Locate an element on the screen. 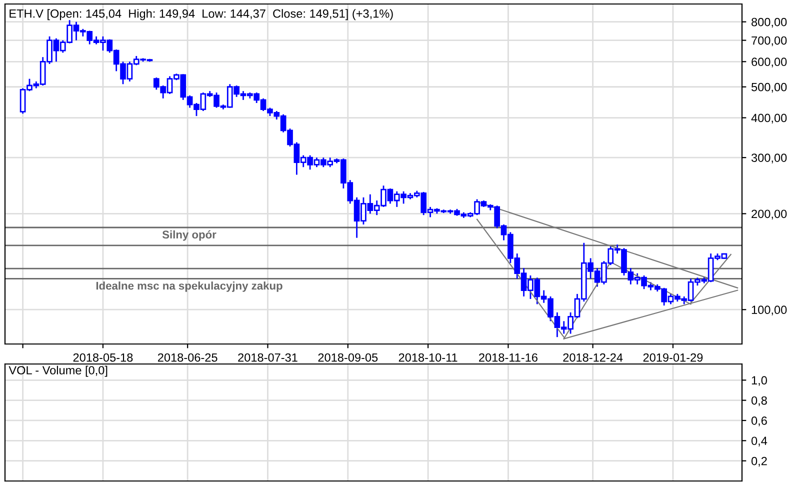 The height and width of the screenshot is (500, 800). y-tick-label: 1,0 is located at coordinates (759, 381).